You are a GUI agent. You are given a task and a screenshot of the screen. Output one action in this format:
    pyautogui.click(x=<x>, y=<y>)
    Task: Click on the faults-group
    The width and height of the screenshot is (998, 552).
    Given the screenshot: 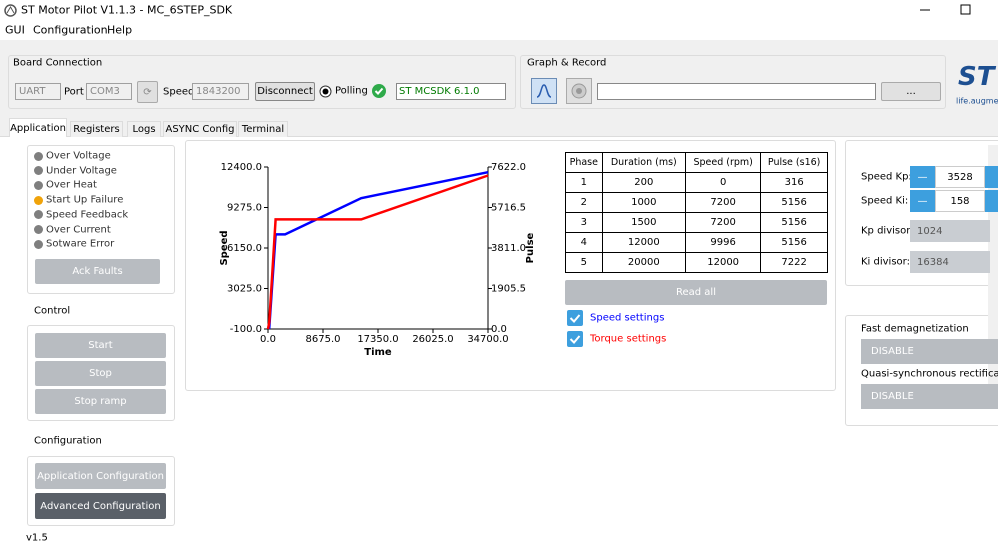 What is the action you would take?
    pyautogui.click(x=101, y=219)
    